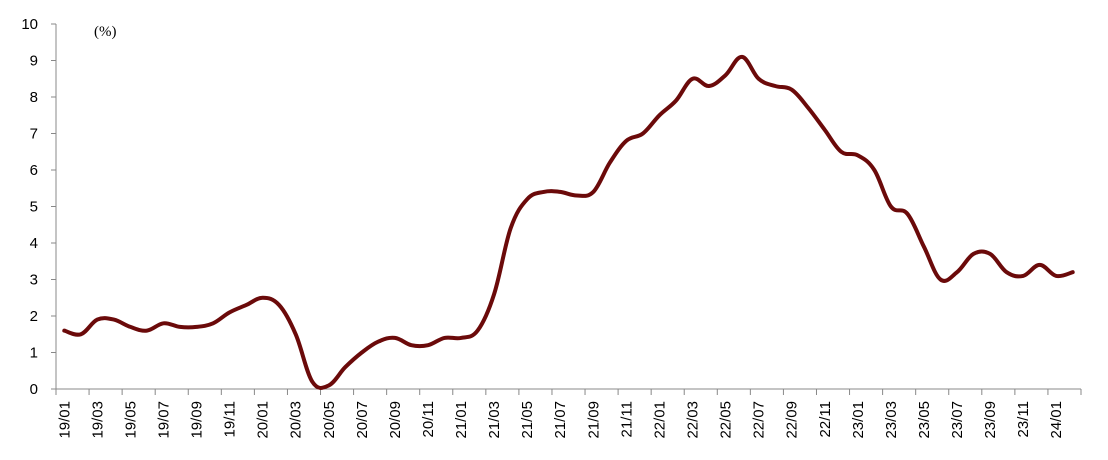  I want to click on x-tick-label: 21/09, so click(593, 420).